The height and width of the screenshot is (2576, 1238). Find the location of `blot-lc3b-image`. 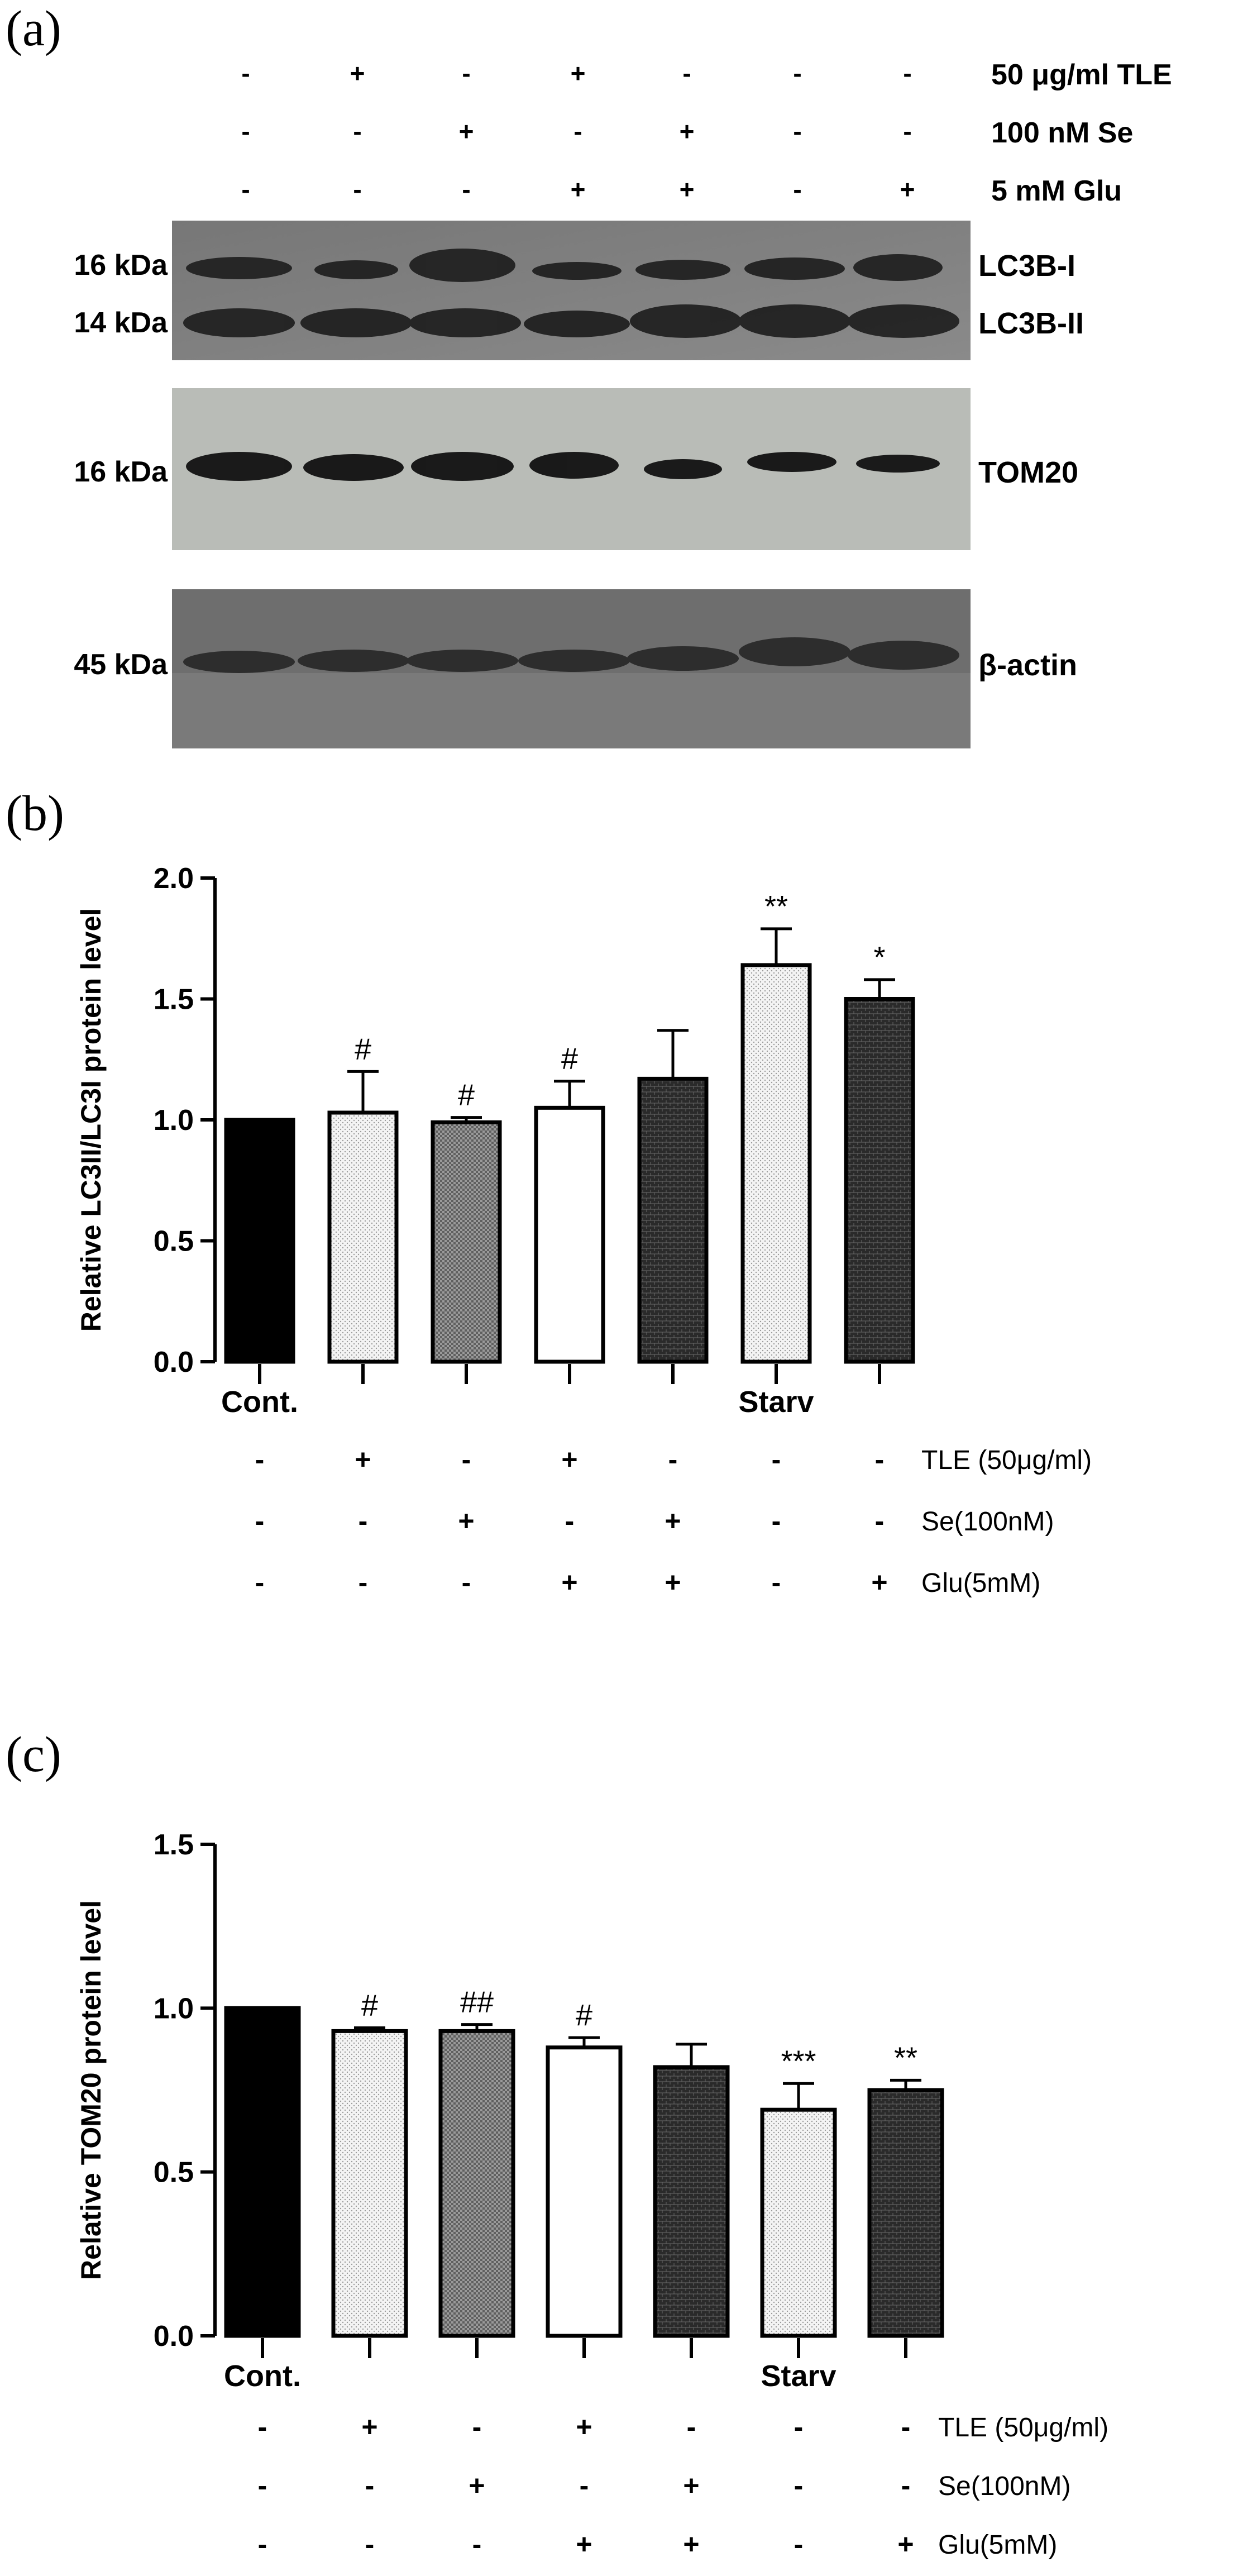

blot-lc3b-image is located at coordinates (571, 291).